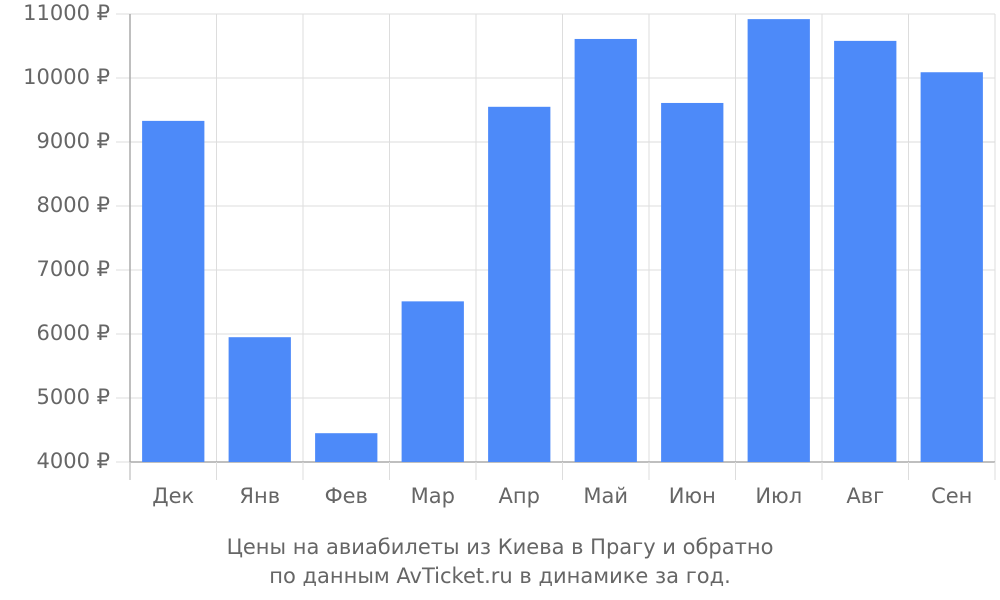  Describe the element at coordinates (778, 496) in the screenshot. I see `x-tick-label: Июл` at that location.